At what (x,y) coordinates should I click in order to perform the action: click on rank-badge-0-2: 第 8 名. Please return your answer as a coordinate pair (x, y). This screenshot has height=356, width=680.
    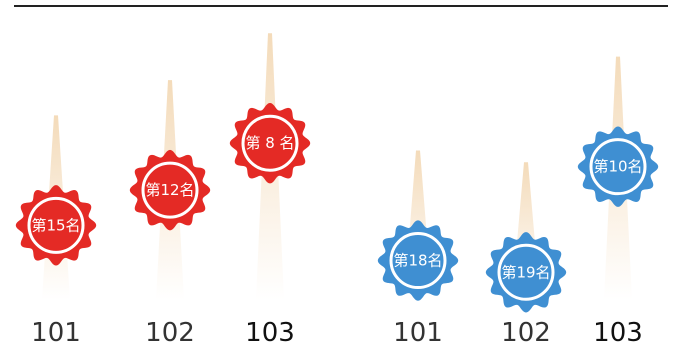
    Looking at the image, I should click on (270, 143).